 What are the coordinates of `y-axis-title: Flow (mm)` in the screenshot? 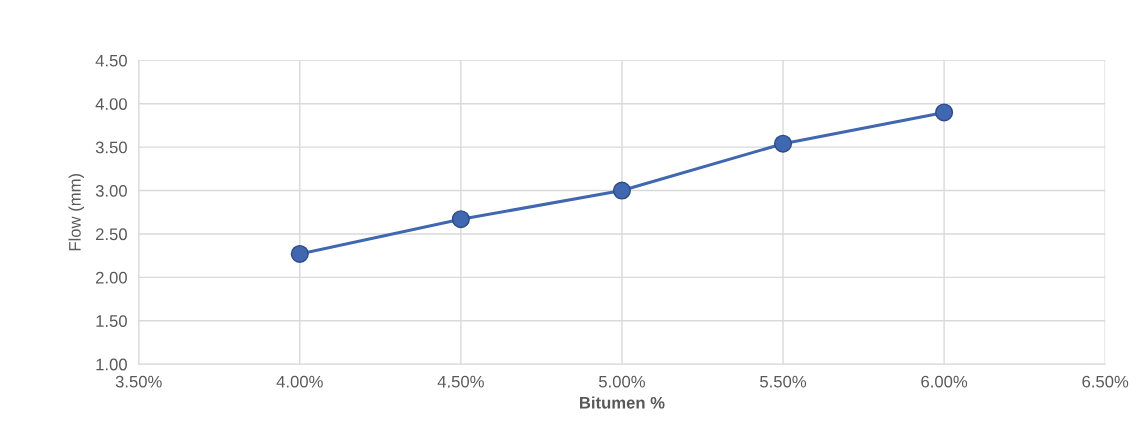 It's located at (76, 212).